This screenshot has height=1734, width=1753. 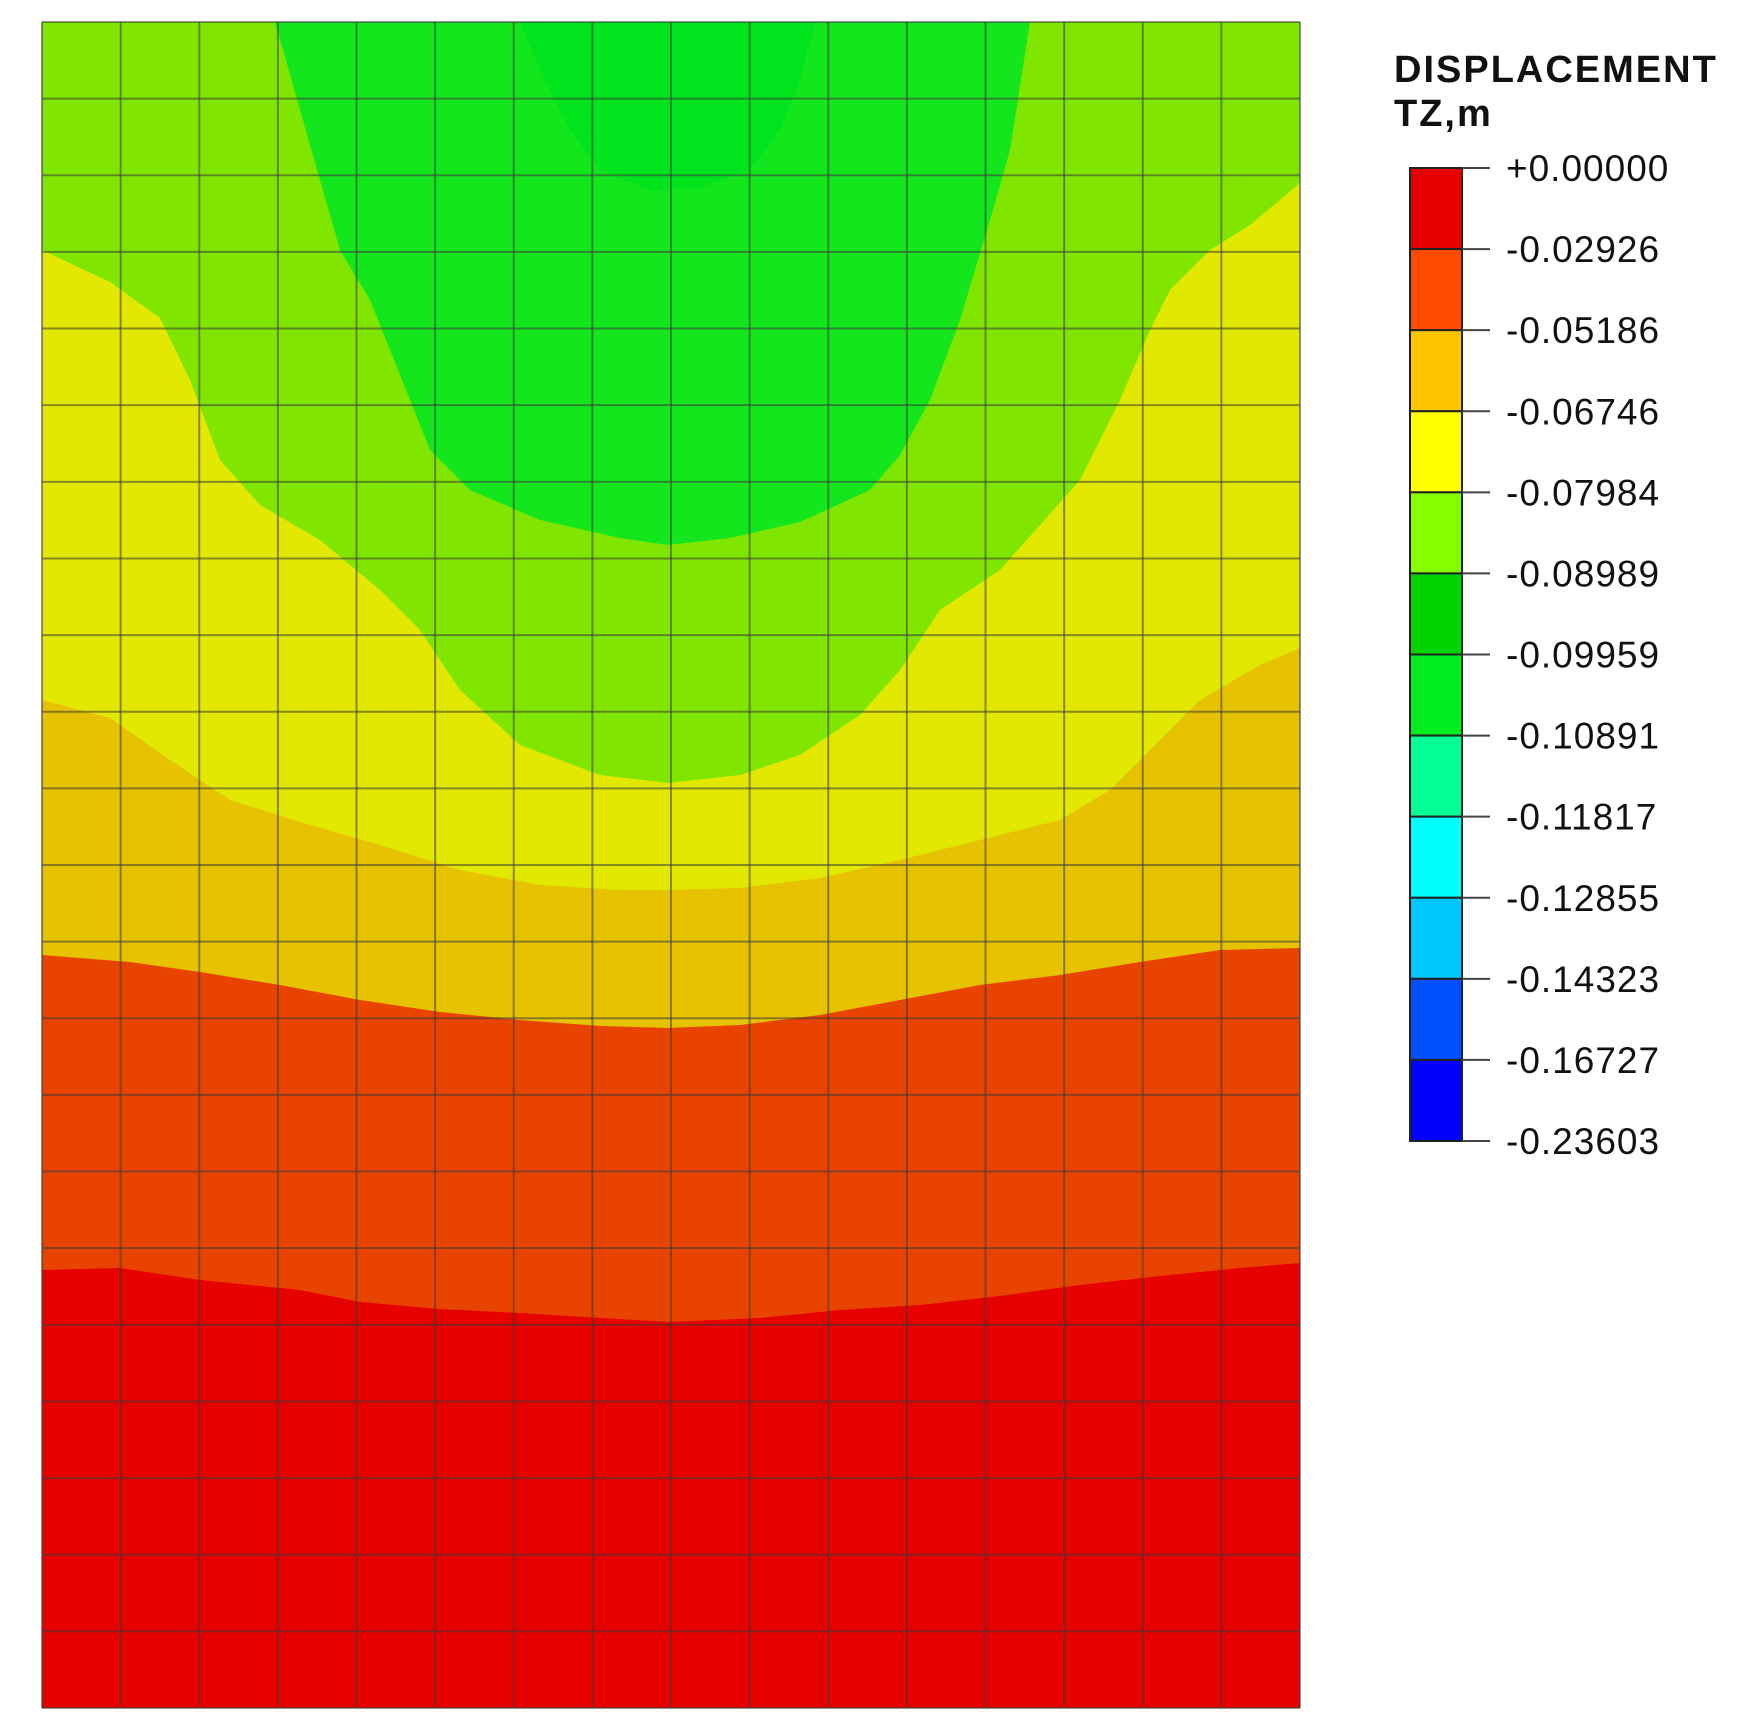 What do you see at coordinates (1556, 70) in the screenshot?
I see `colorbar-title-line1: DISPLACEMENT` at bounding box center [1556, 70].